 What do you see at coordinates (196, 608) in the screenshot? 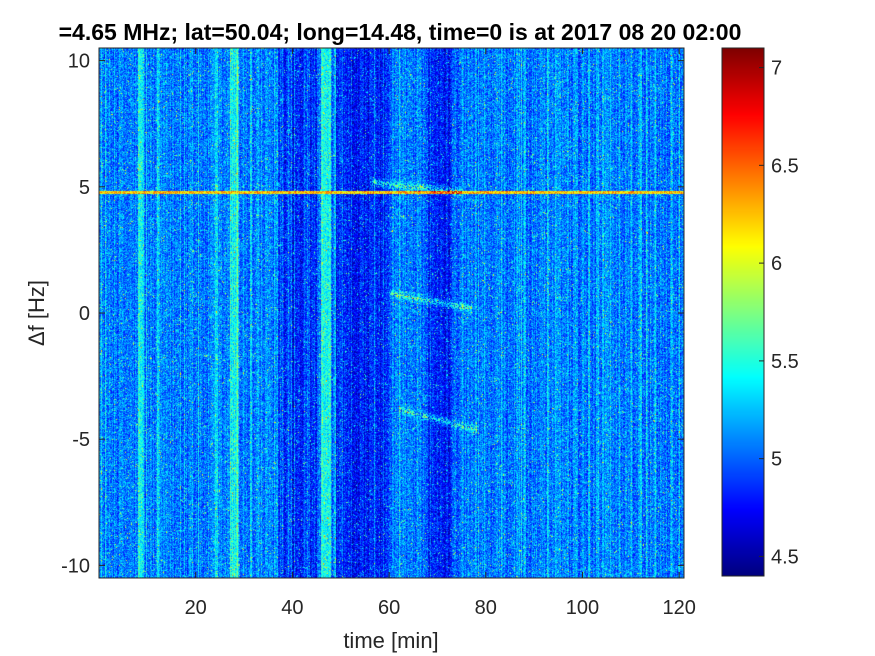
I see `x-tick-label: 20` at bounding box center [196, 608].